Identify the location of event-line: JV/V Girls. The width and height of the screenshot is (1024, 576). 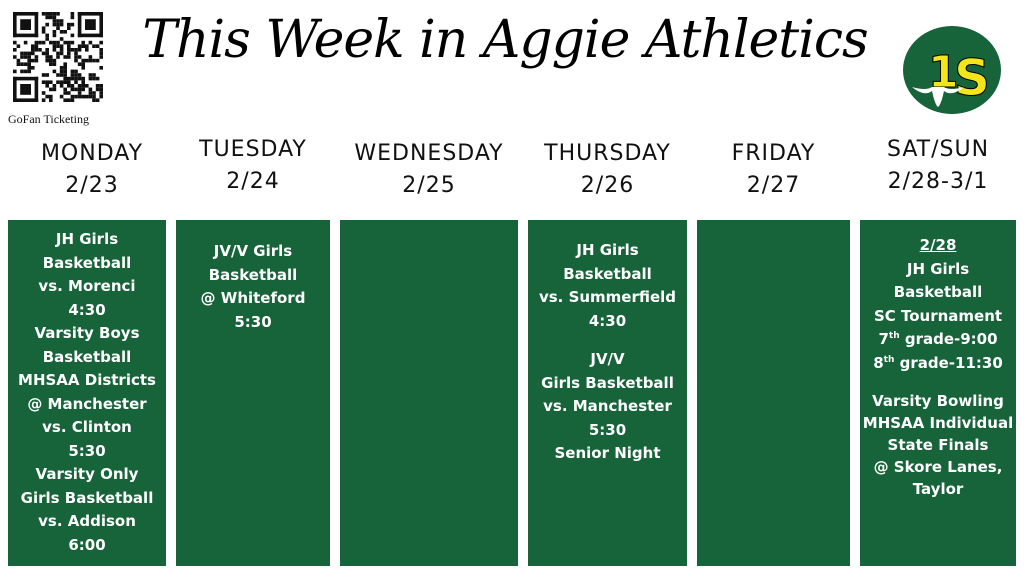
(253, 251).